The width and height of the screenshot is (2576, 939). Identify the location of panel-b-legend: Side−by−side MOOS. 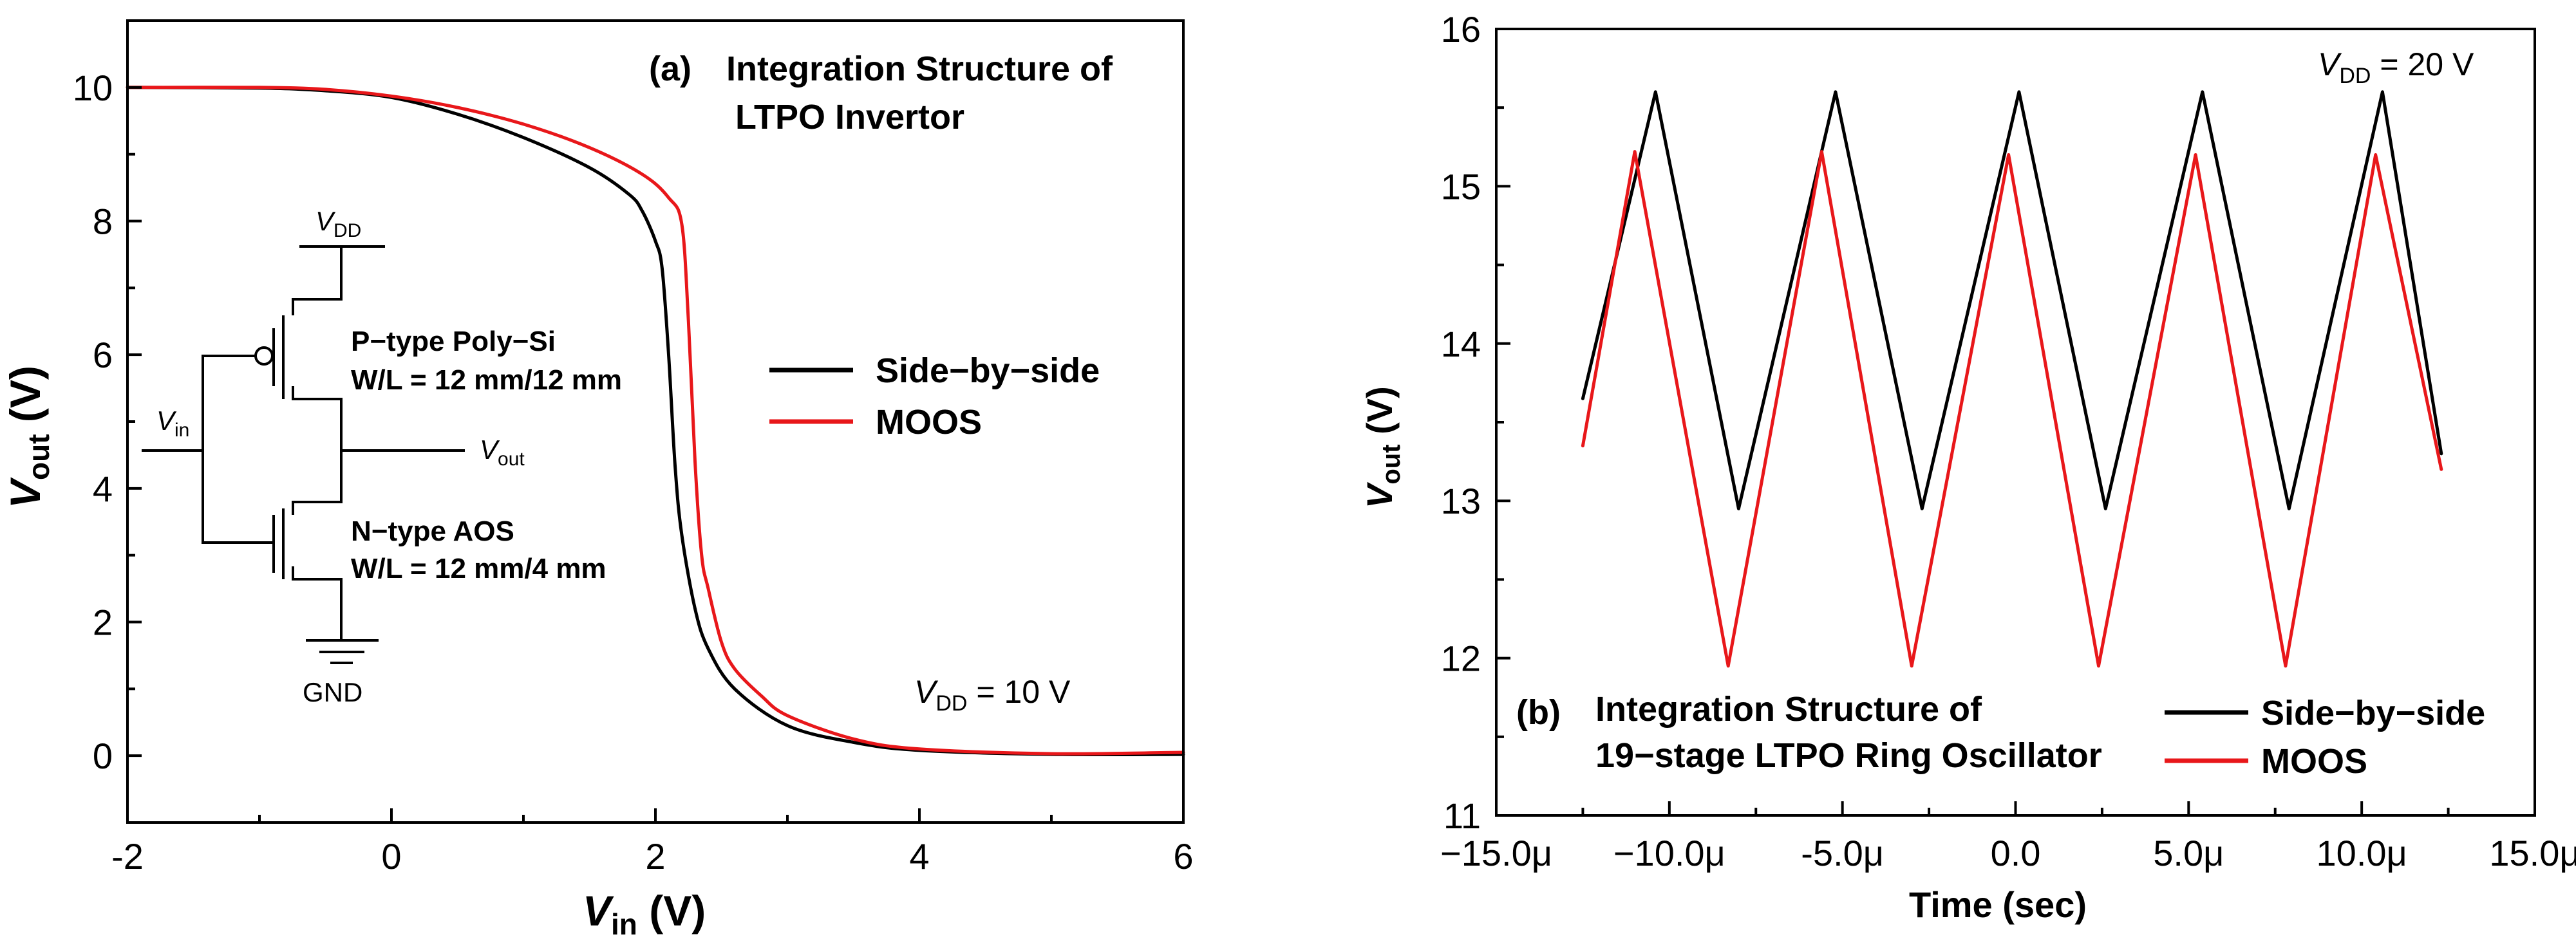
(2325, 737).